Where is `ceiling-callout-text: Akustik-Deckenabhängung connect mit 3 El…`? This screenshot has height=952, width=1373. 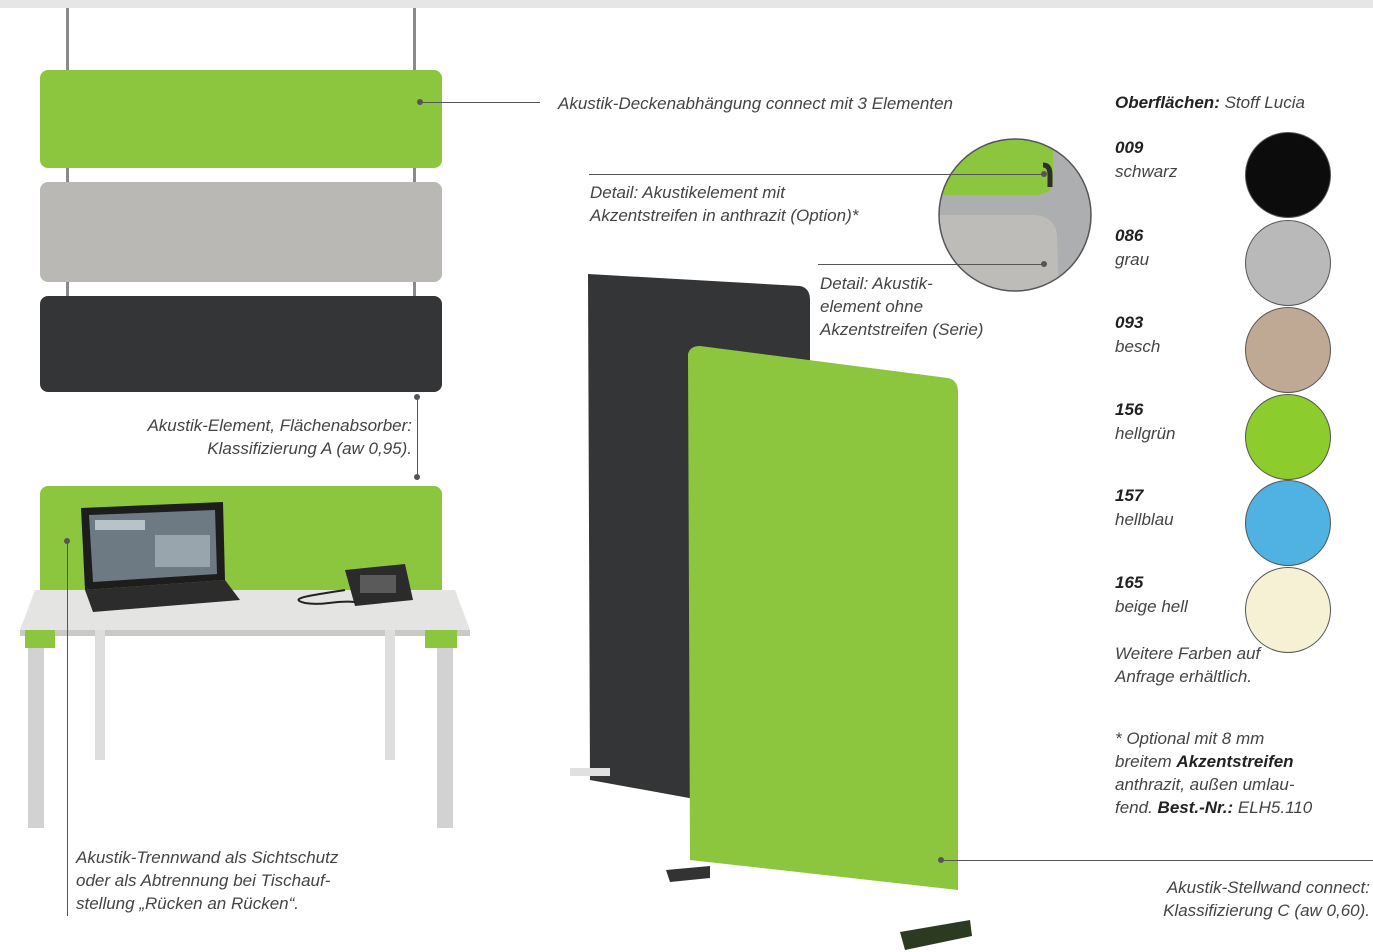
ceiling-callout-text: Akustik-Deckenabhängung connect mit 3 El… is located at coordinates (756, 103).